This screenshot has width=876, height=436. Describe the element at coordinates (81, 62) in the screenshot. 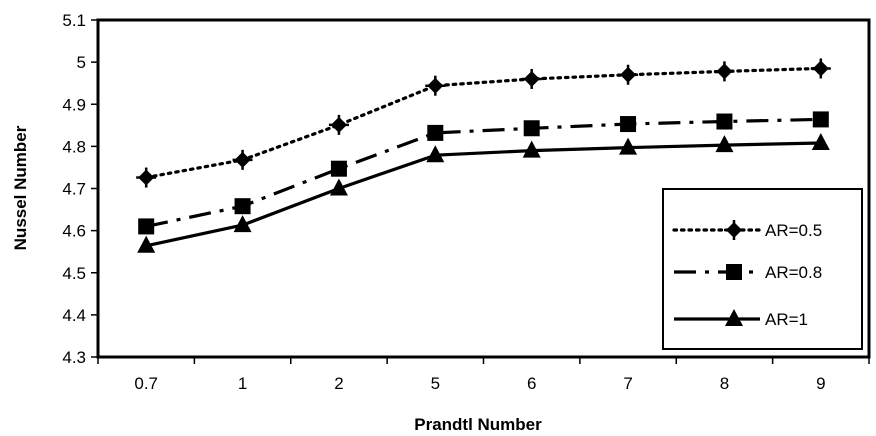

I see `y-tick-label: 5` at that location.